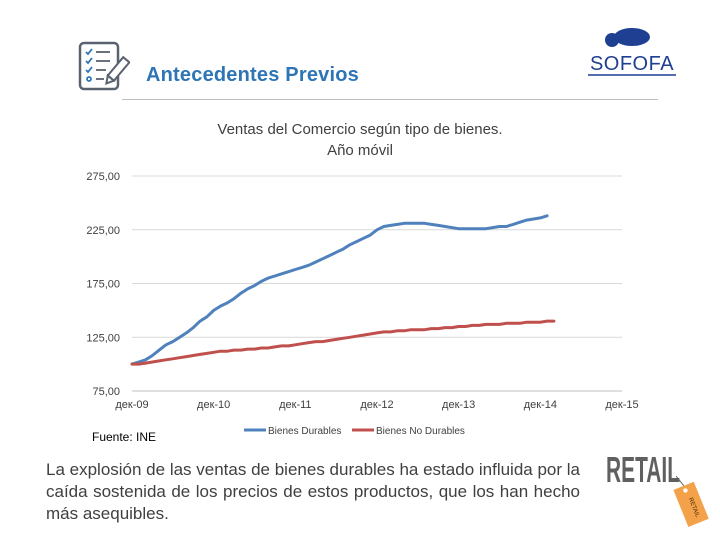 This screenshot has width=720, height=540. What do you see at coordinates (390, 99) in the screenshot?
I see `header-divider` at bounding box center [390, 99].